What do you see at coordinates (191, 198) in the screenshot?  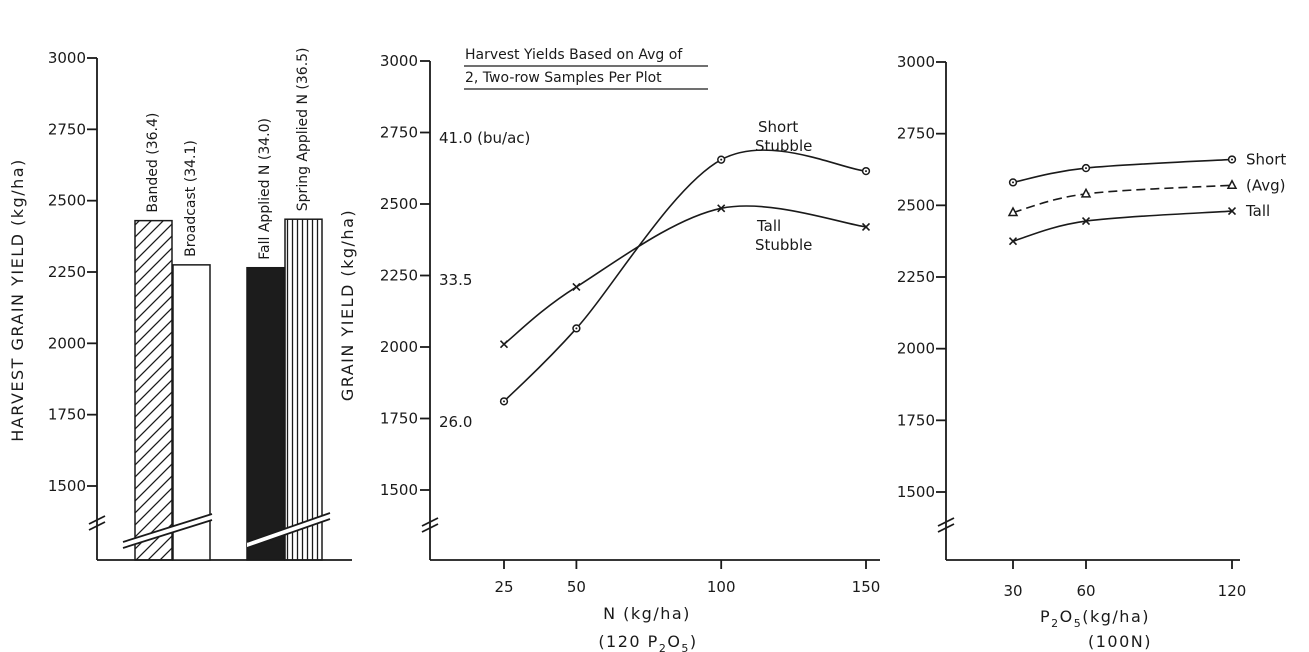 I see `bar-label: Broadcast (34.1)` at bounding box center [191, 198].